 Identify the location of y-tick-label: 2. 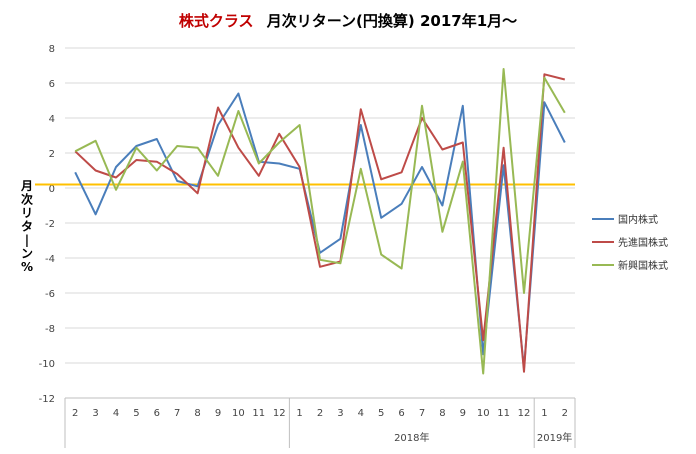
(52, 154).